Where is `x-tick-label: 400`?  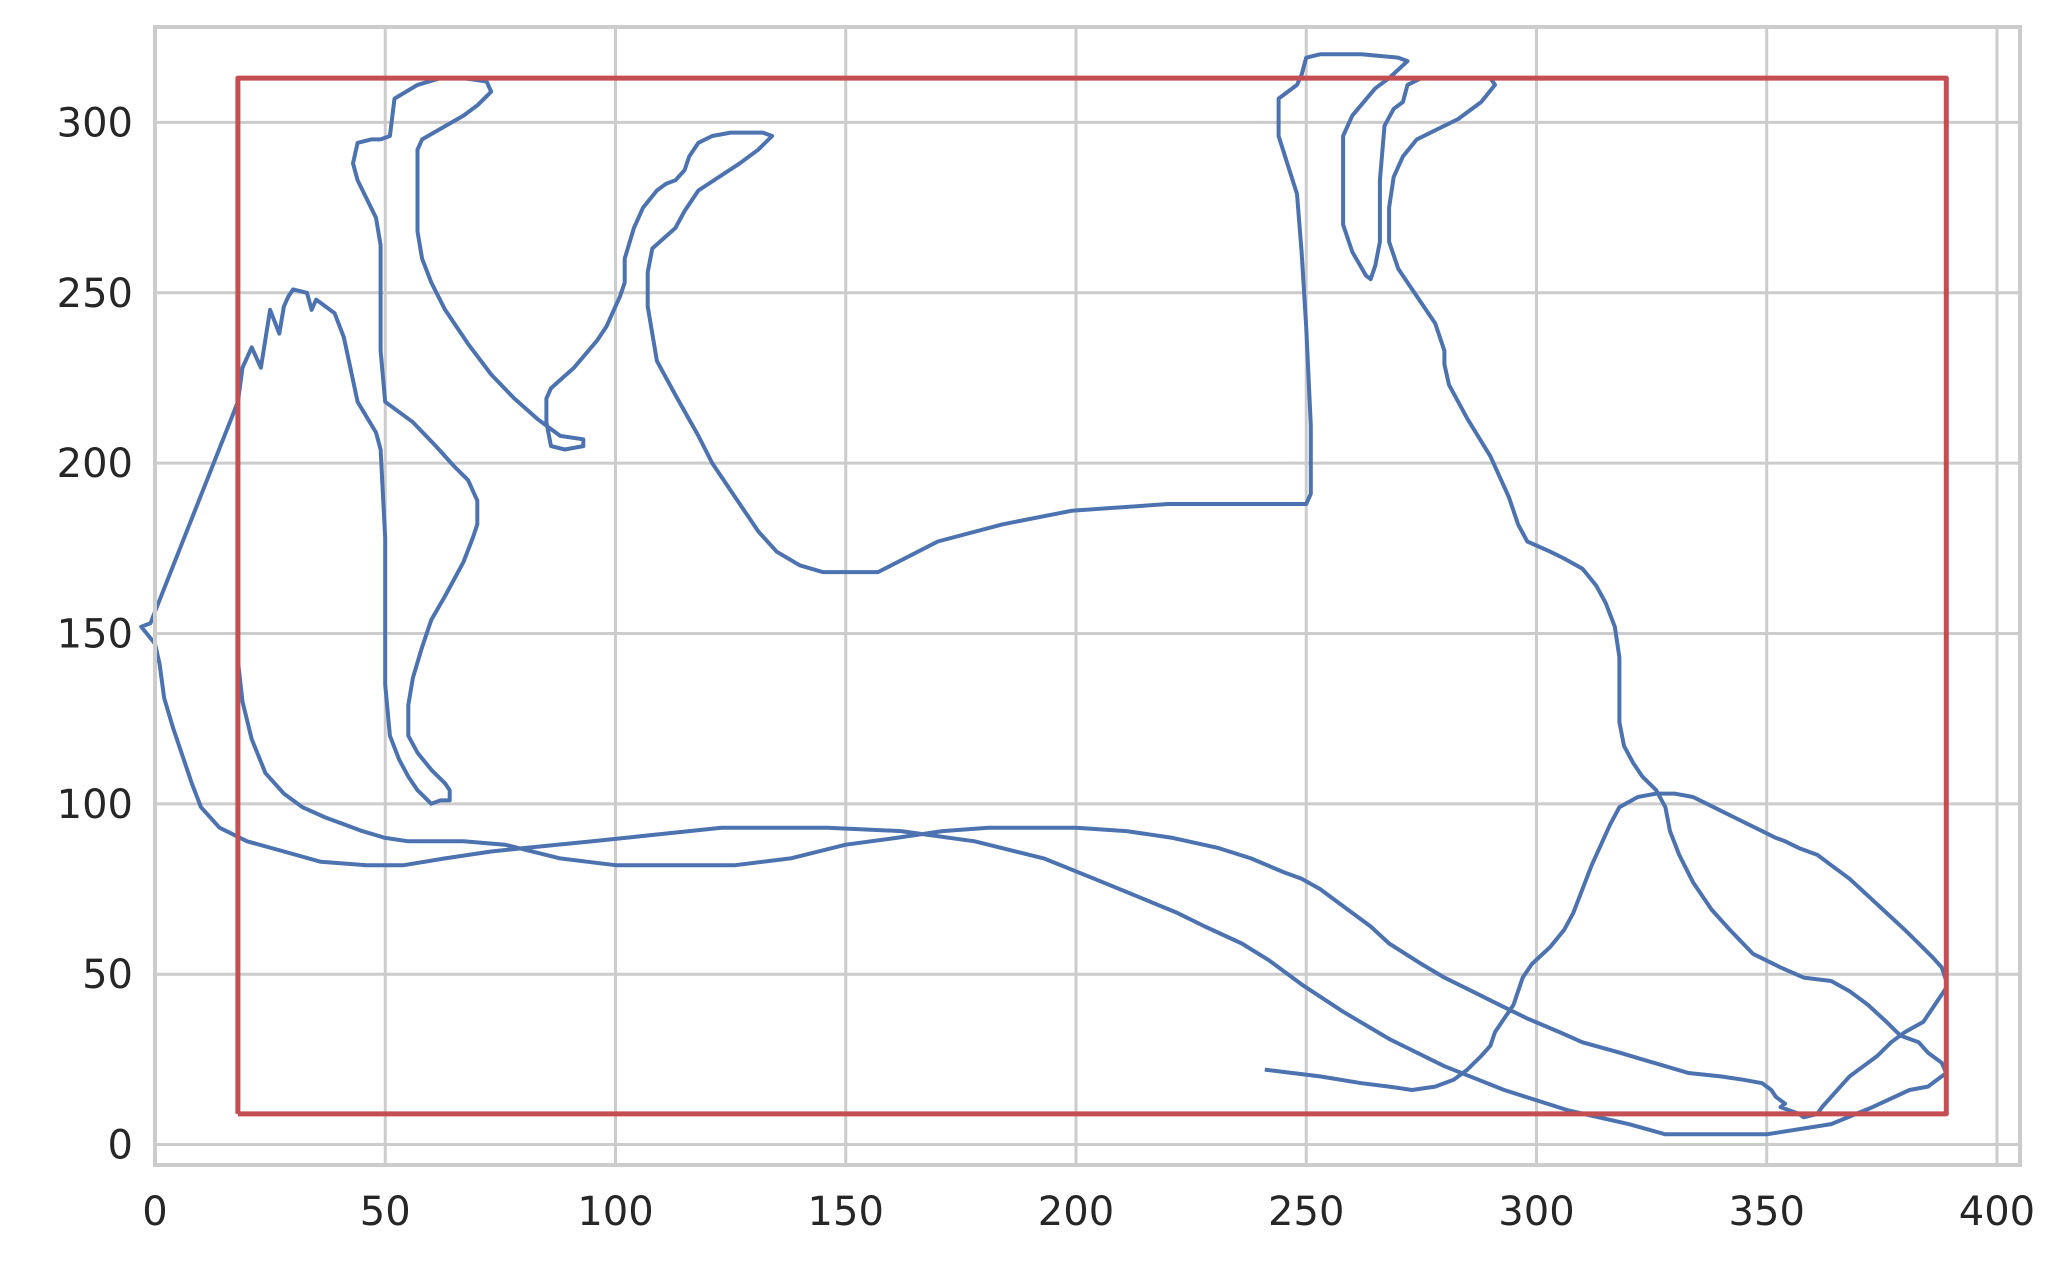
x-tick-label: 400 is located at coordinates (1997, 1212).